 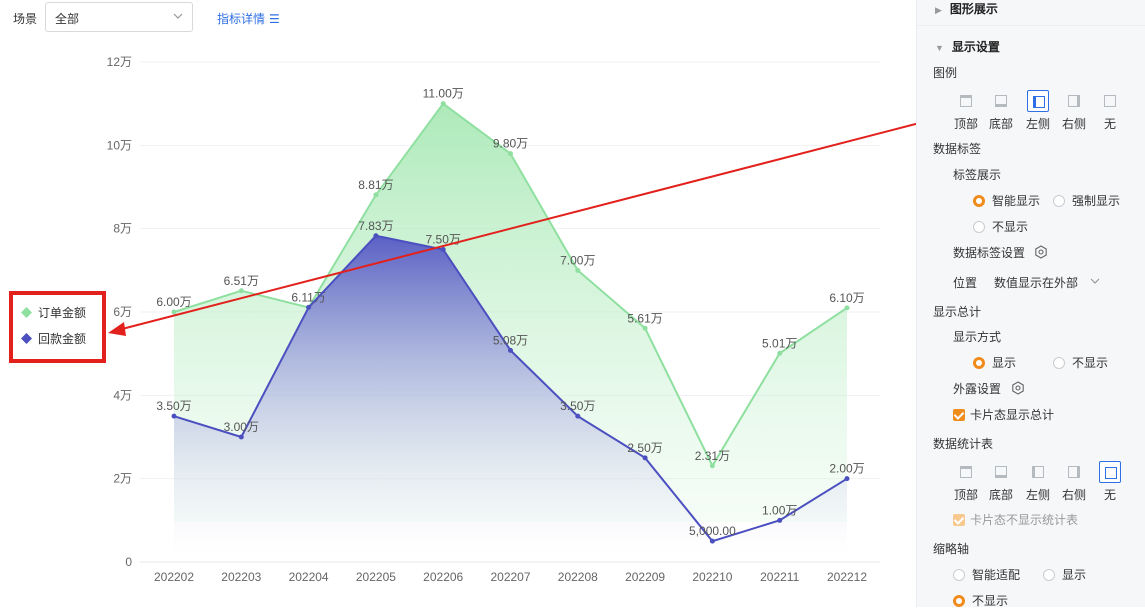 What do you see at coordinates (510, 144) in the screenshot?
I see `data-label: 9.80万` at bounding box center [510, 144].